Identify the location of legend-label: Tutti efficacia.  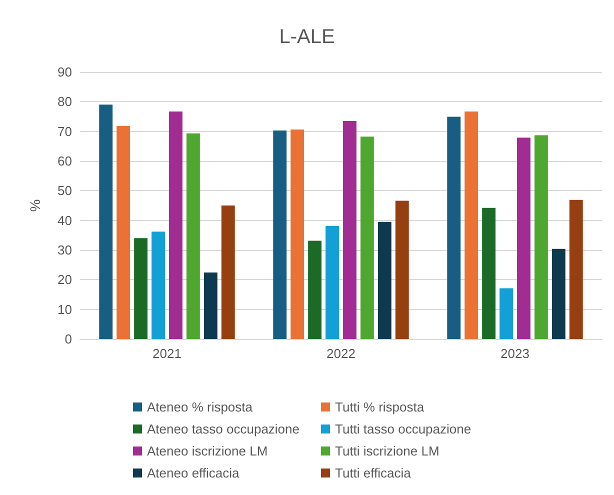
(373, 473).